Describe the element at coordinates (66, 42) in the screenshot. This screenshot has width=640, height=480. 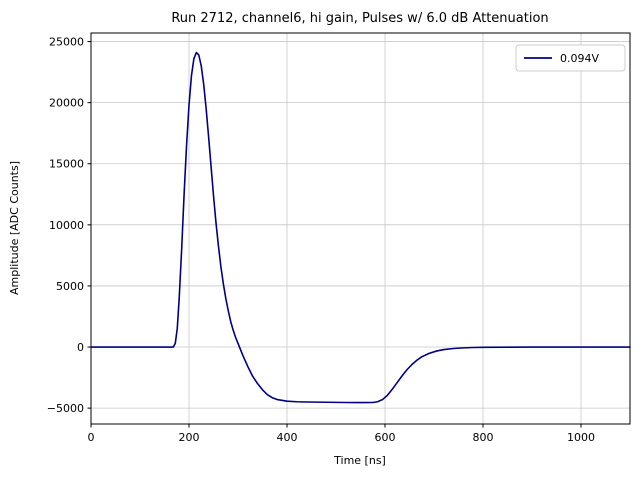
I see `y-tick-label: 25000` at that location.